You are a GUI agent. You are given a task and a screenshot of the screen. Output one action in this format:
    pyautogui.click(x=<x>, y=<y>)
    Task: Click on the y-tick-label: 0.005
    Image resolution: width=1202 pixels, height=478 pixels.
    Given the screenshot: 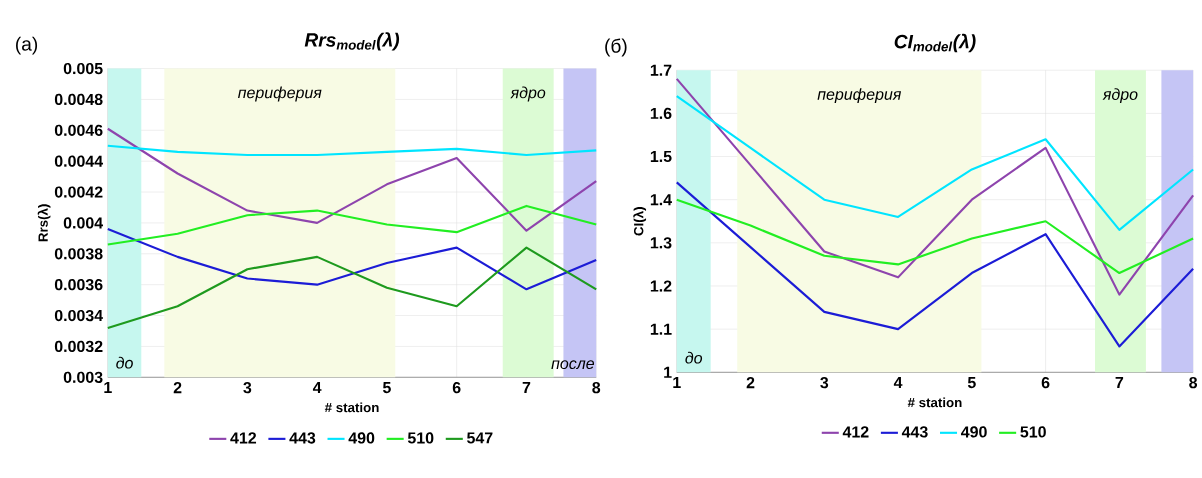 What is the action you would take?
    pyautogui.click(x=83, y=68)
    